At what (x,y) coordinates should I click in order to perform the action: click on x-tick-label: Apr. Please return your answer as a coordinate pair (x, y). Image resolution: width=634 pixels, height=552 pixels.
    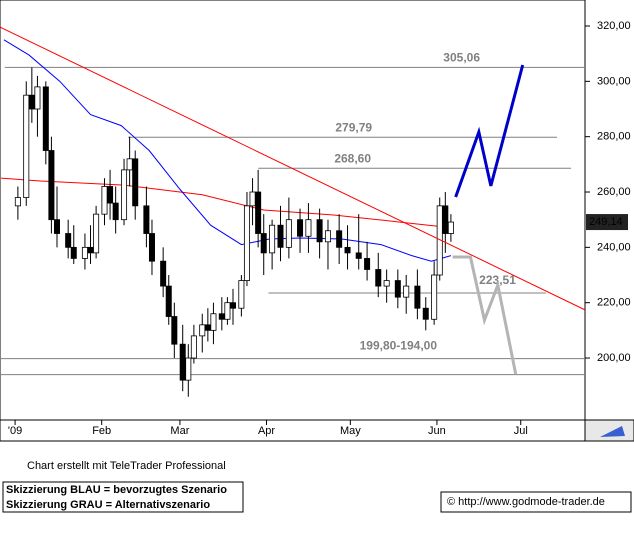
    Looking at the image, I should click on (266, 431).